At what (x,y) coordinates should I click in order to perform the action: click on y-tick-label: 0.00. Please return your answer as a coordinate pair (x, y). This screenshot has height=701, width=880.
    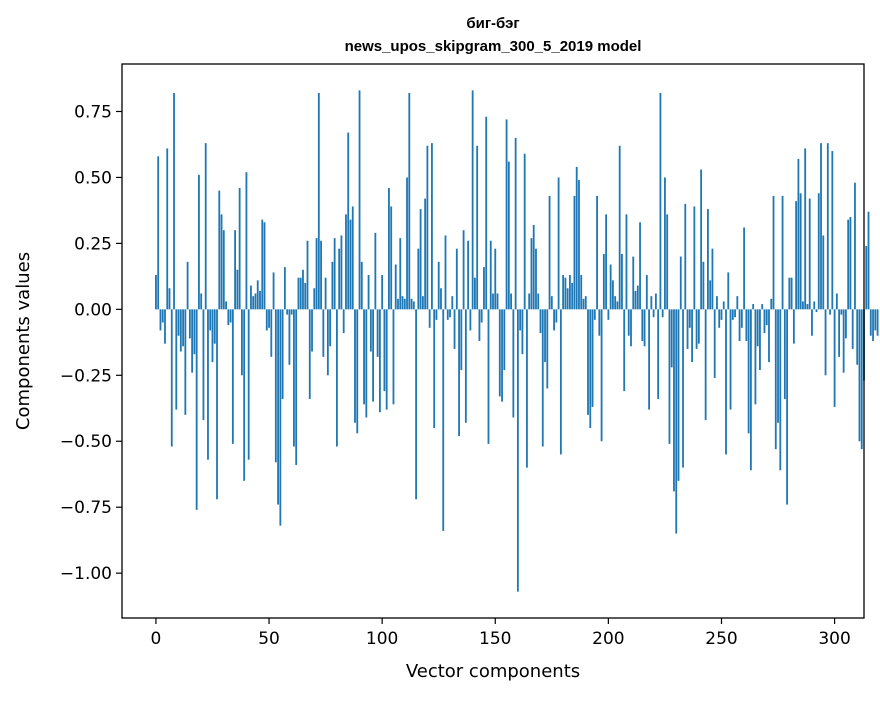
    Looking at the image, I should click on (93, 310).